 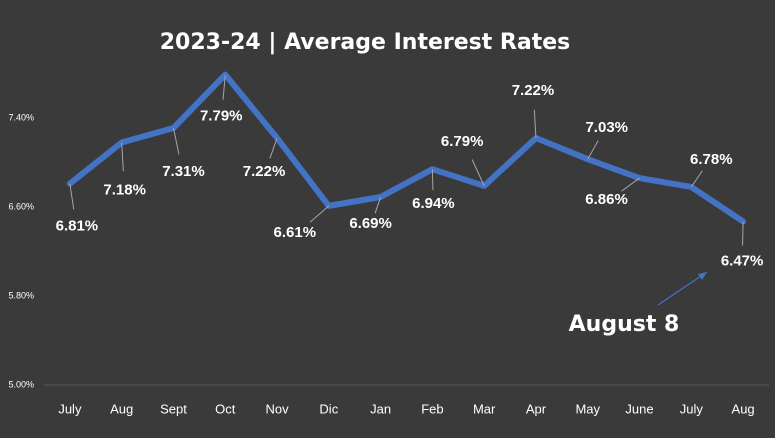 What do you see at coordinates (624, 324) in the screenshot?
I see `annotation: August 8` at bounding box center [624, 324].